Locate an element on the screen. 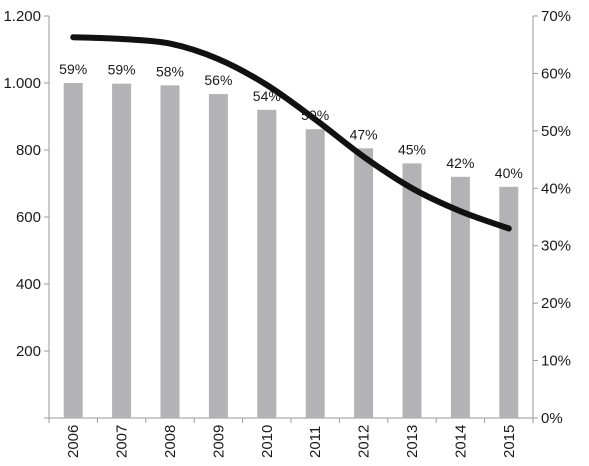 Image resolution: width=589 pixels, height=466 pixels. right-axis-tick-label: 70% is located at coordinates (556, 16).